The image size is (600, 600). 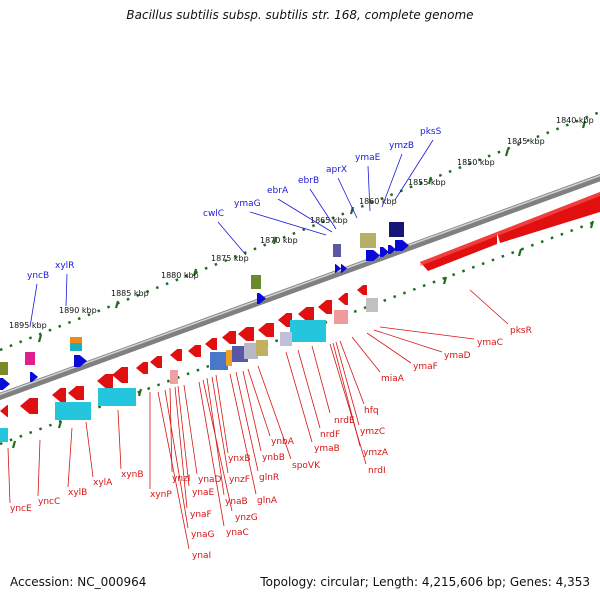 What do you see at coordinates (28, 325) in the screenshot?
I see `ruler-label: 1895 kbp` at bounding box center [28, 325].